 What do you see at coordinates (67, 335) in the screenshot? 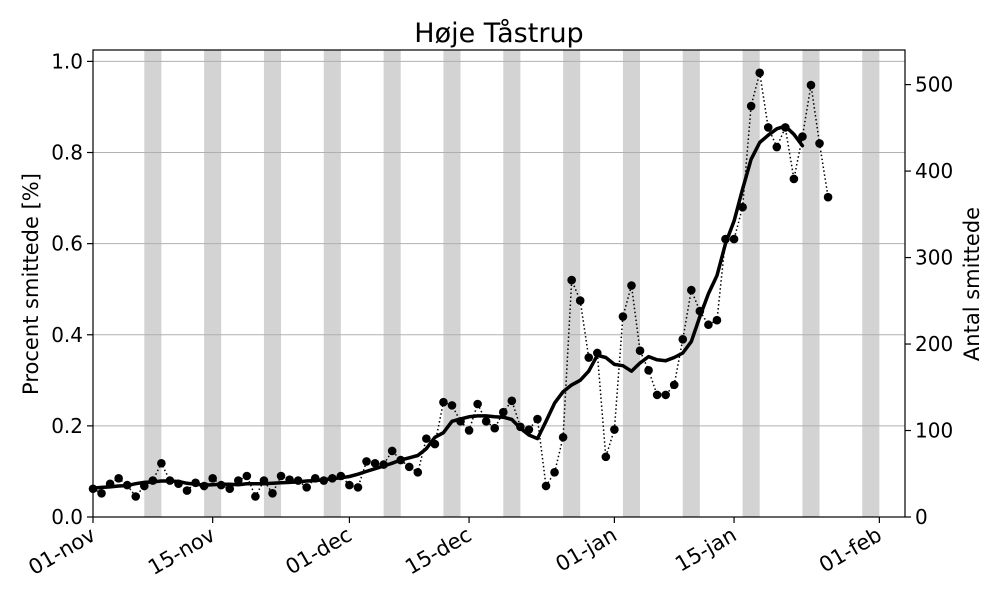
I see `y-tick-label: 0.4` at bounding box center [67, 335].